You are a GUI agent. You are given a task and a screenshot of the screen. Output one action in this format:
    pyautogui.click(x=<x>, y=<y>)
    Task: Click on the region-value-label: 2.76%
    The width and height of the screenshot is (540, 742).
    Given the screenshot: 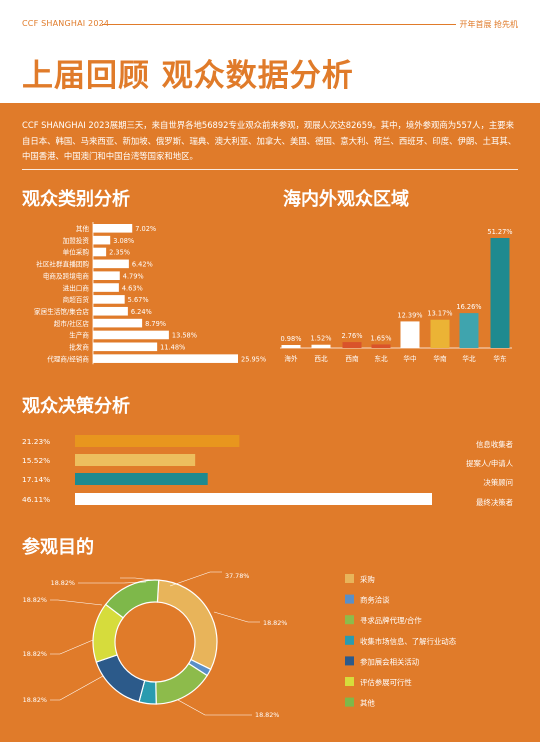 What is the action you would take?
    pyautogui.click(x=352, y=336)
    